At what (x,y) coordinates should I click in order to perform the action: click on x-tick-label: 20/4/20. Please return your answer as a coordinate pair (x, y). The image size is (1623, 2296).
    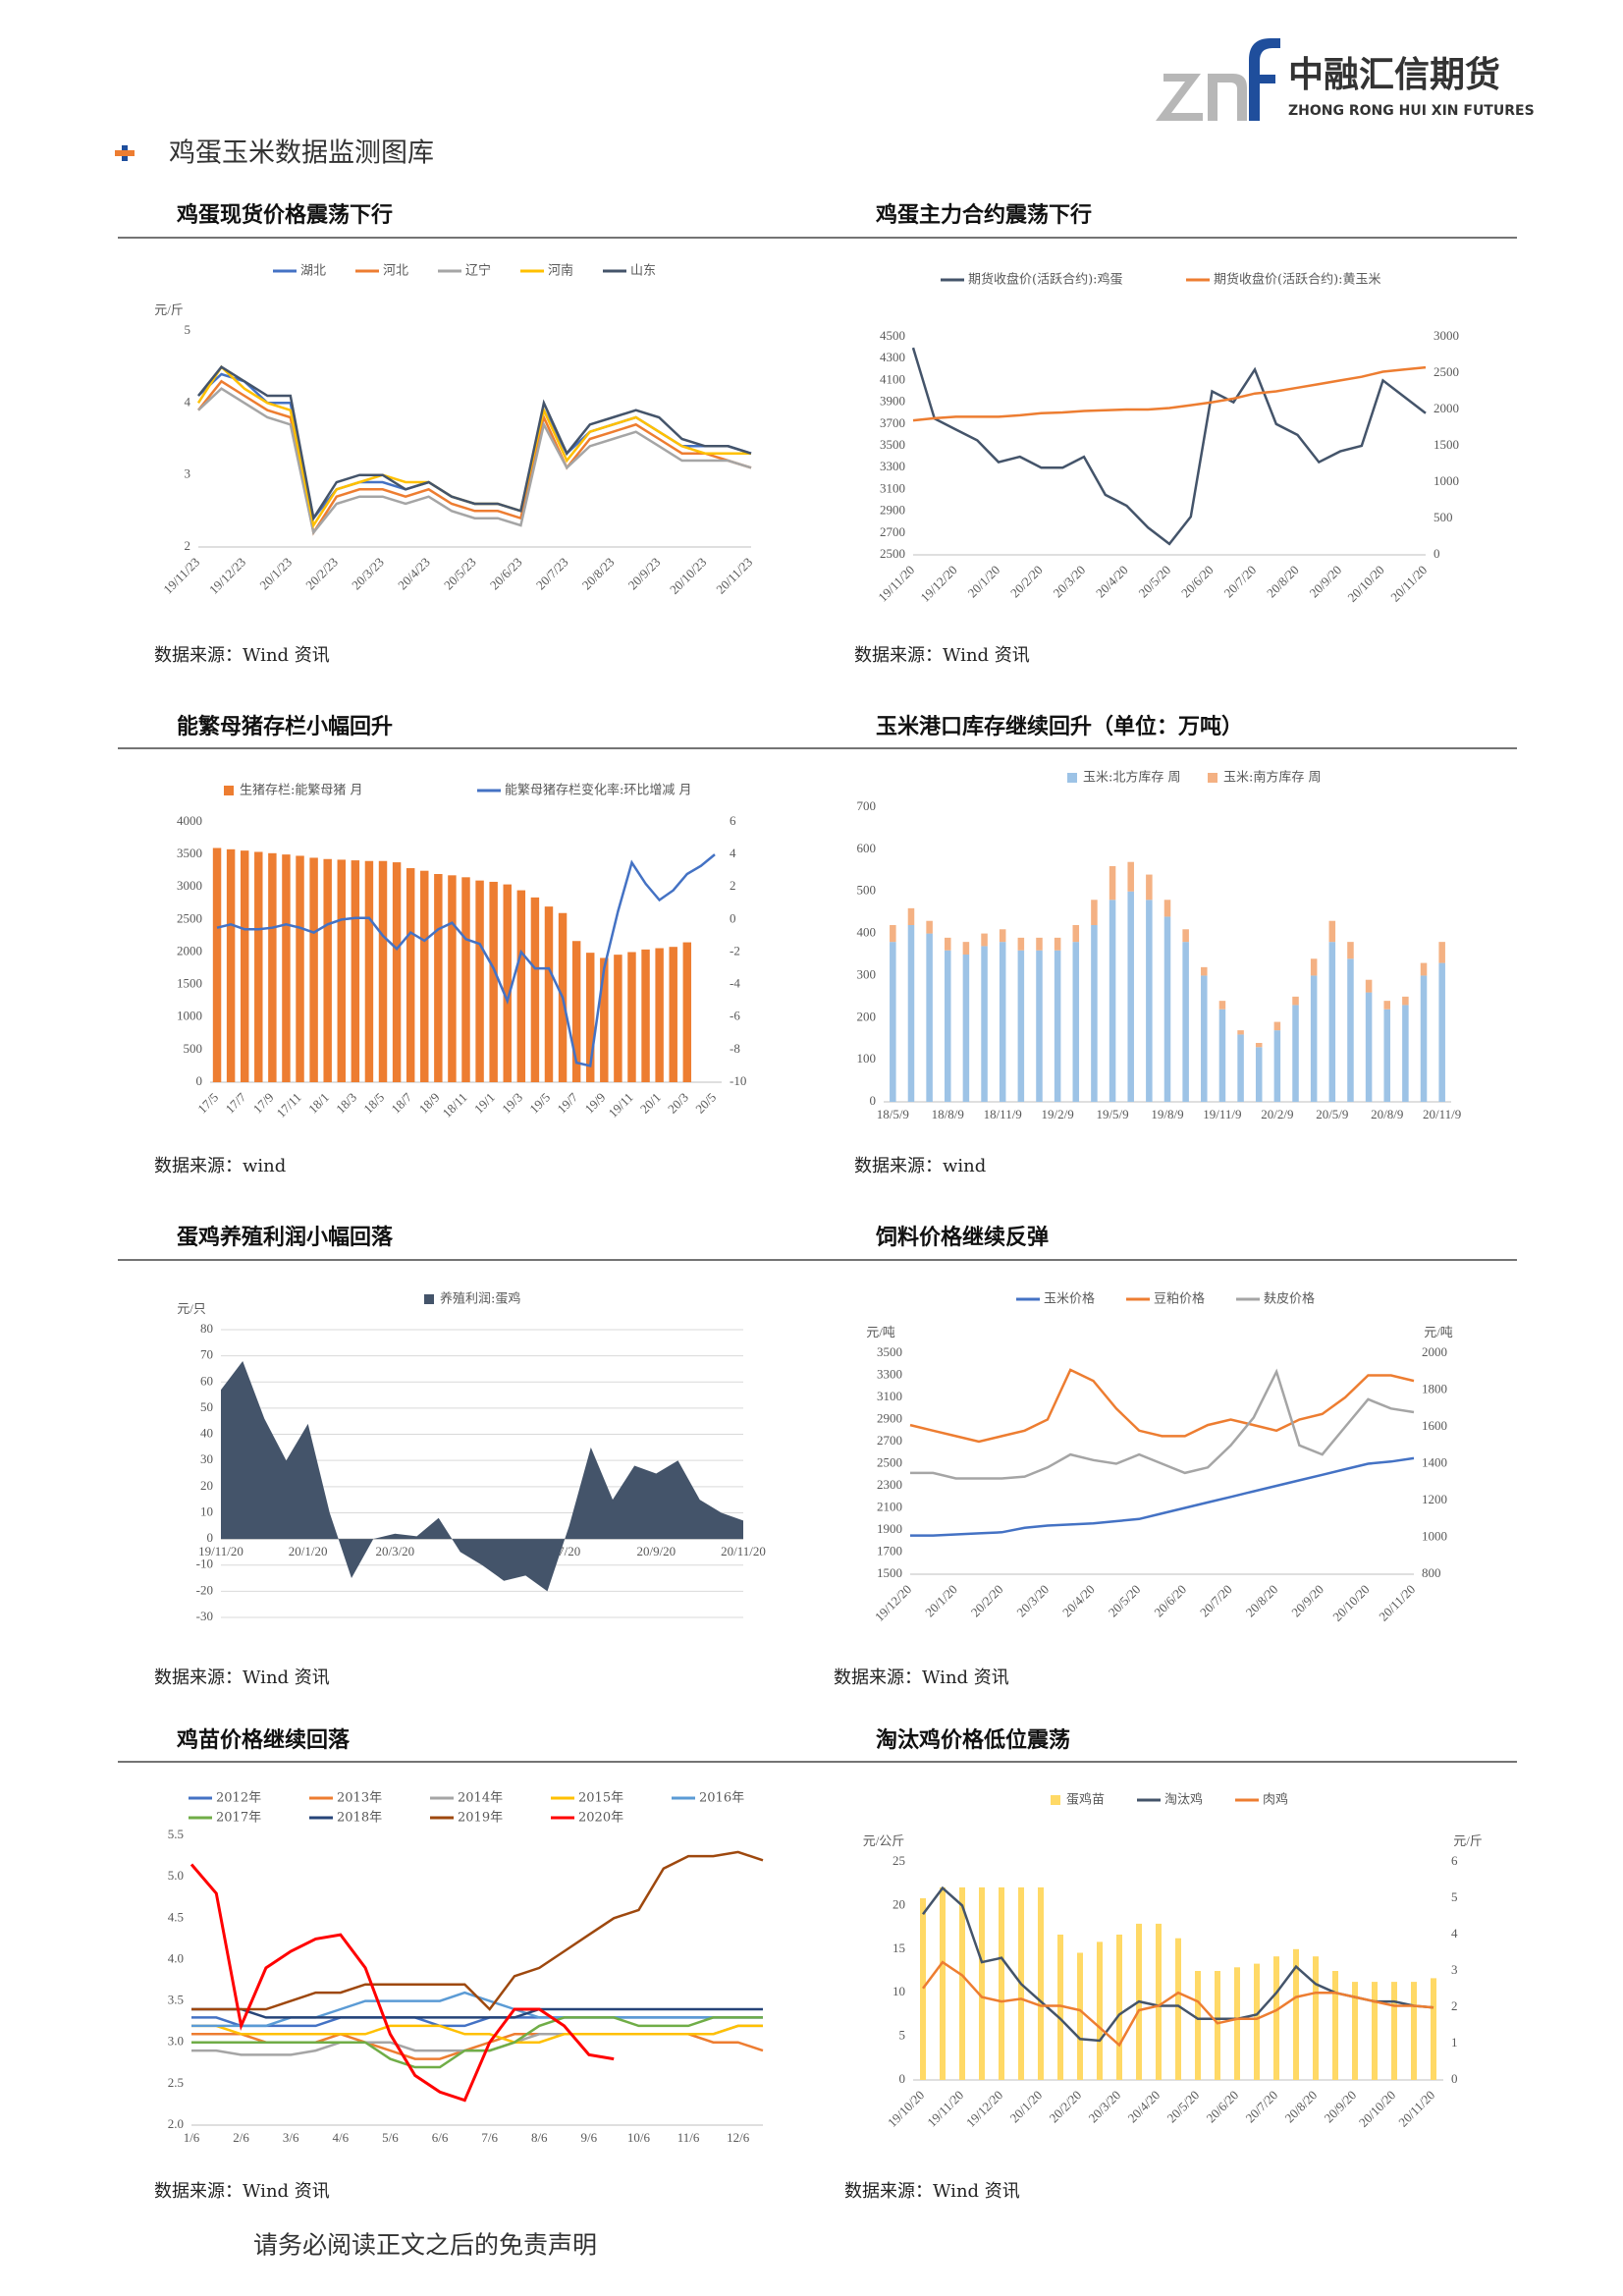
    Looking at the image, I should click on (1144, 2107).